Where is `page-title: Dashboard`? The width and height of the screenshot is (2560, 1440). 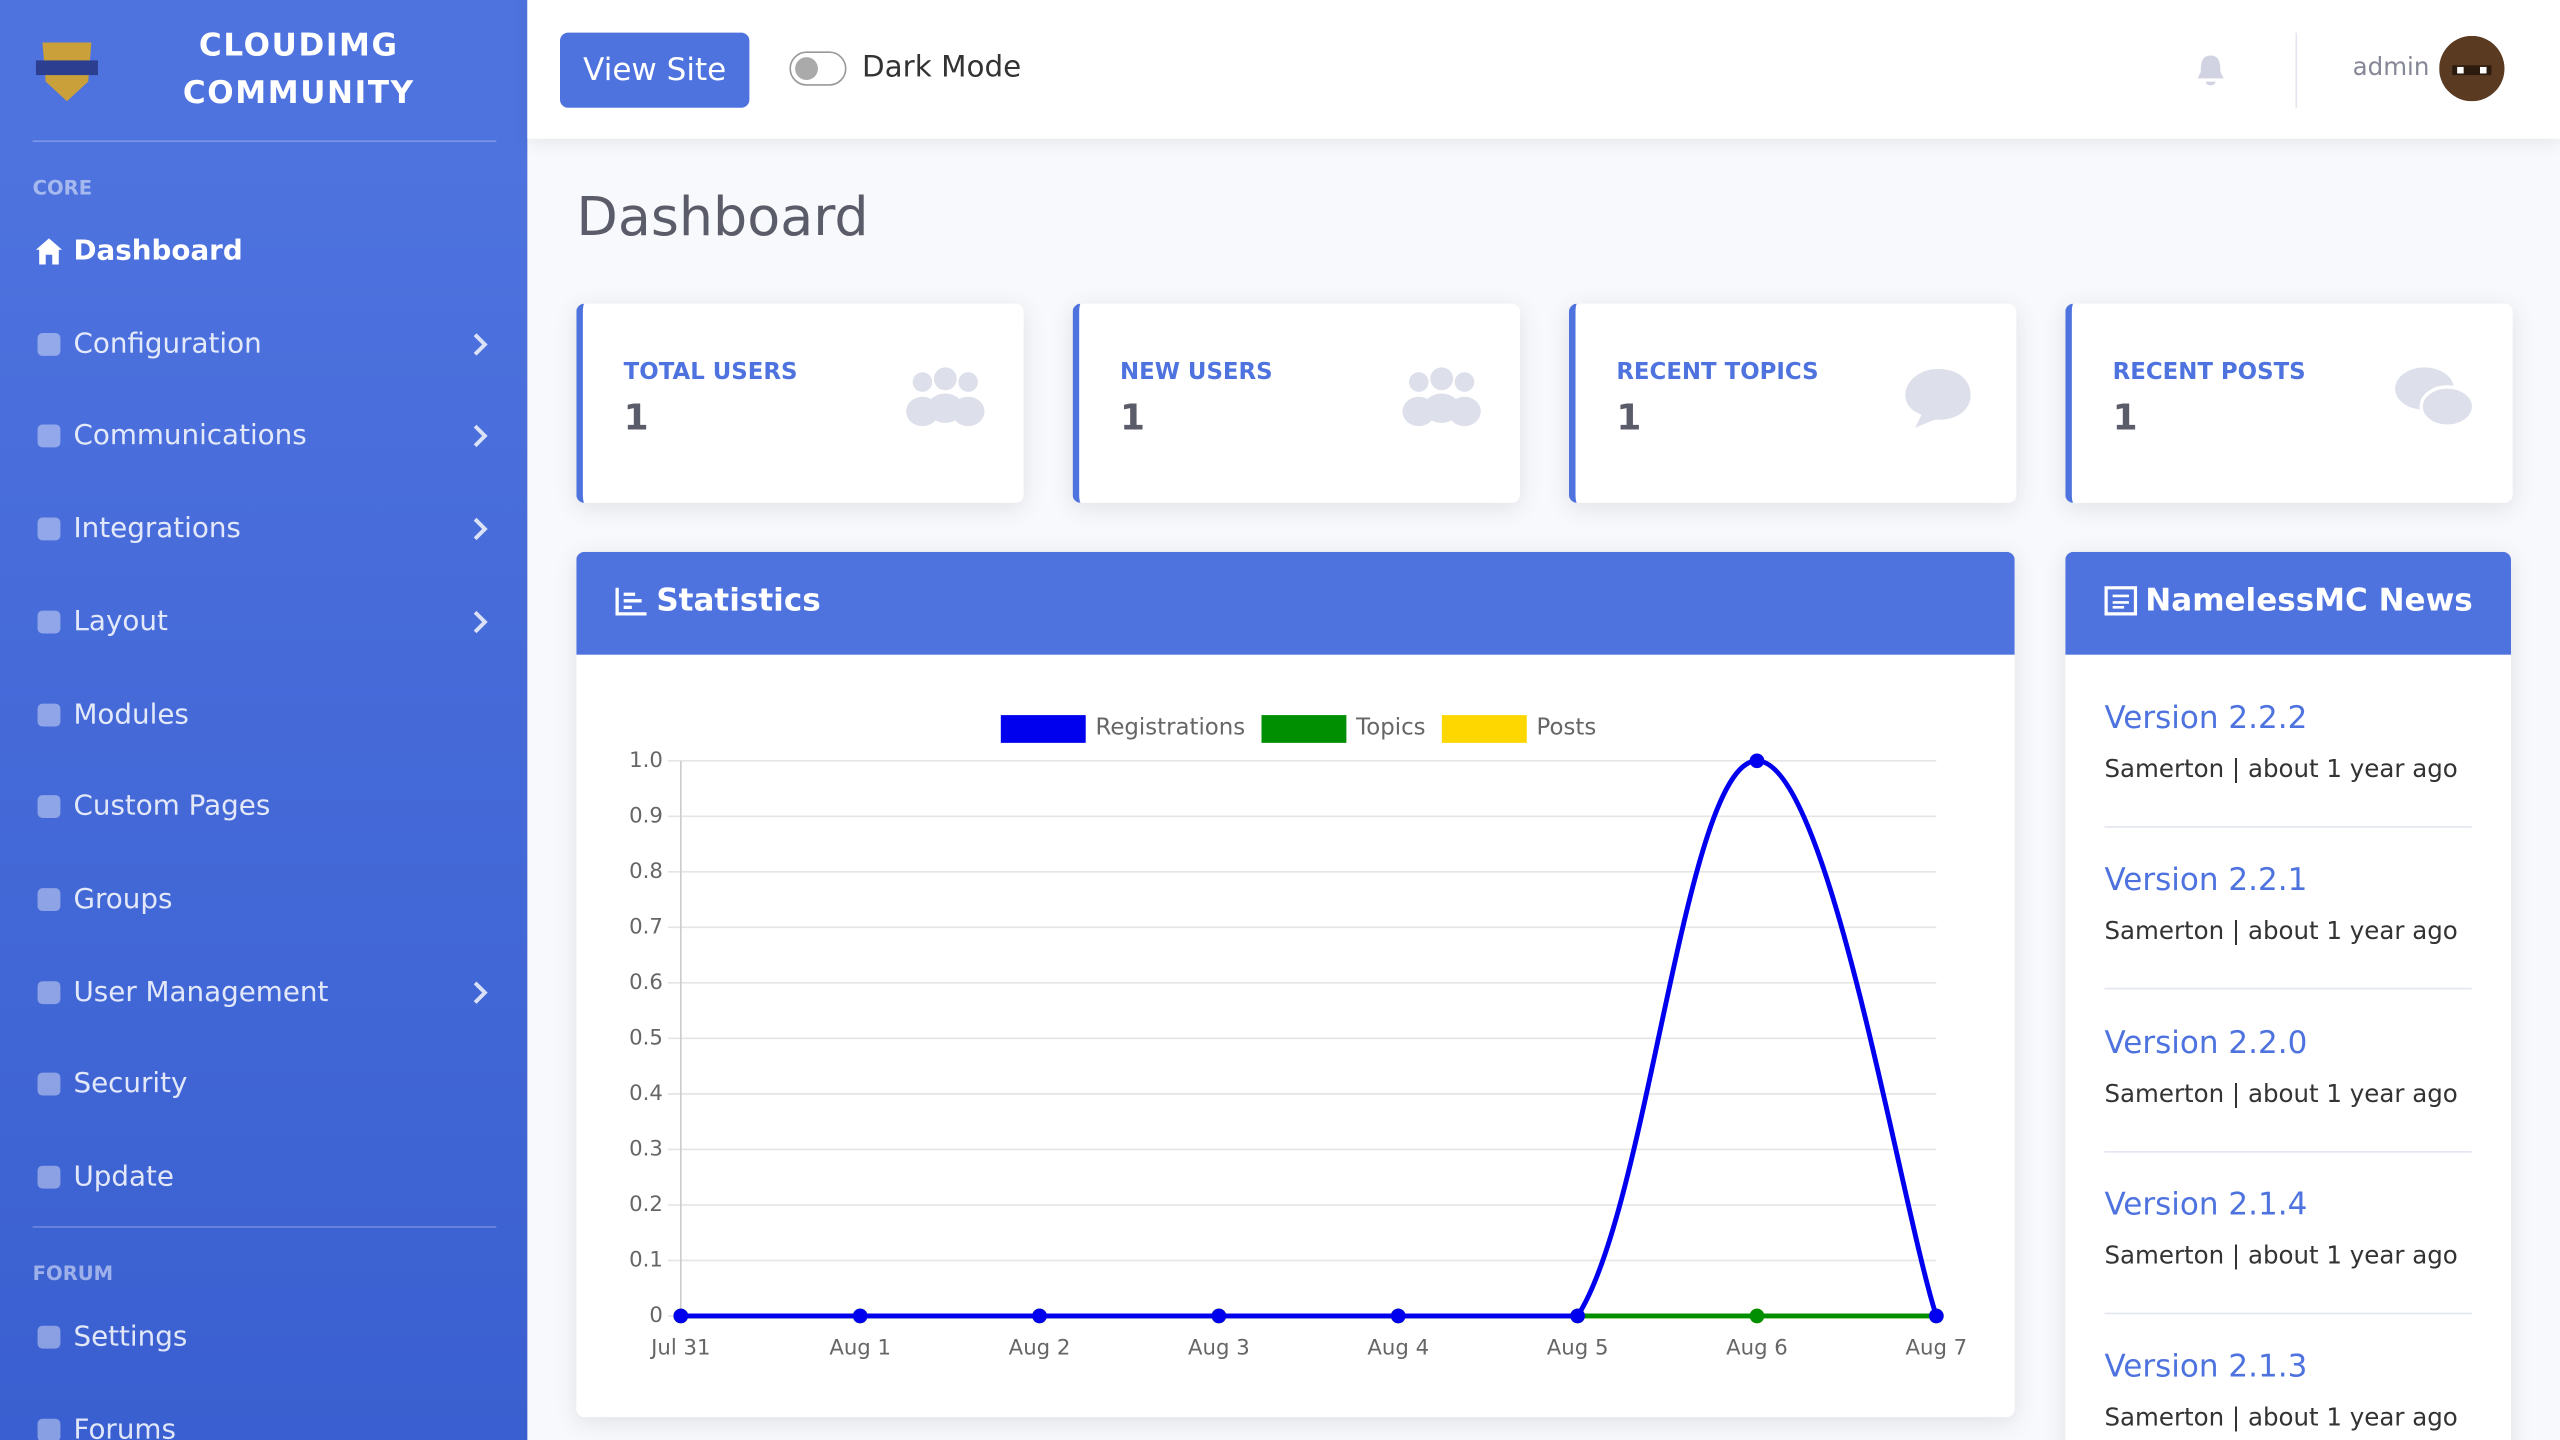 page-title: Dashboard is located at coordinates (722, 216).